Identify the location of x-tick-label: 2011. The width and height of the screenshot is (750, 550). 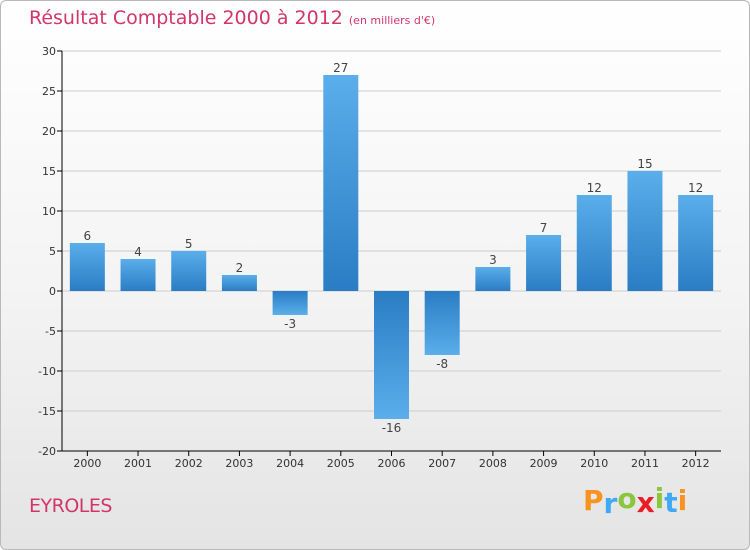
(645, 463).